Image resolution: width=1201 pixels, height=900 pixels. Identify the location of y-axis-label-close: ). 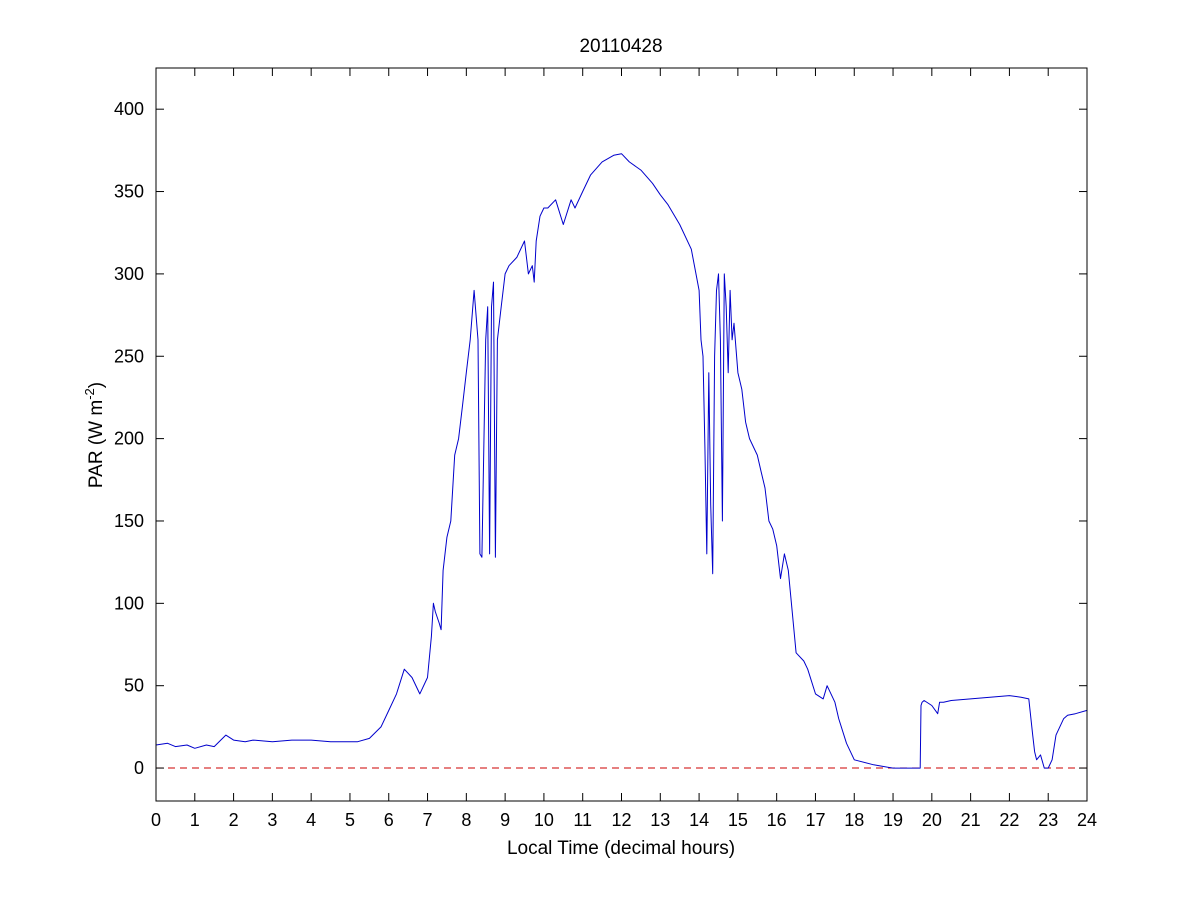
(96, 385).